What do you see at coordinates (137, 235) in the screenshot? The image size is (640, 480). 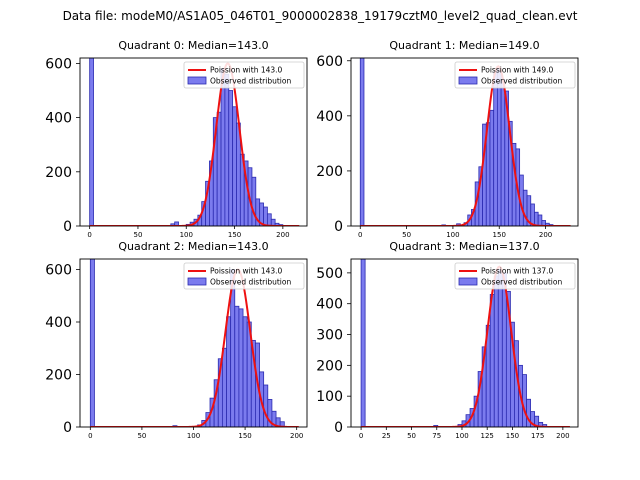 I see `quadrant-0-xtick-label: 50` at bounding box center [137, 235].